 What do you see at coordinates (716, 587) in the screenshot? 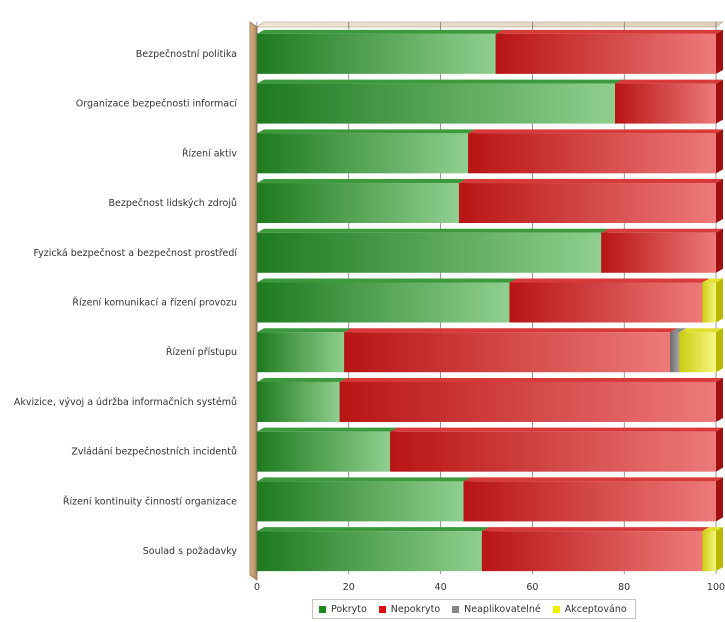
I see `x-tick-label: 100` at bounding box center [716, 587].